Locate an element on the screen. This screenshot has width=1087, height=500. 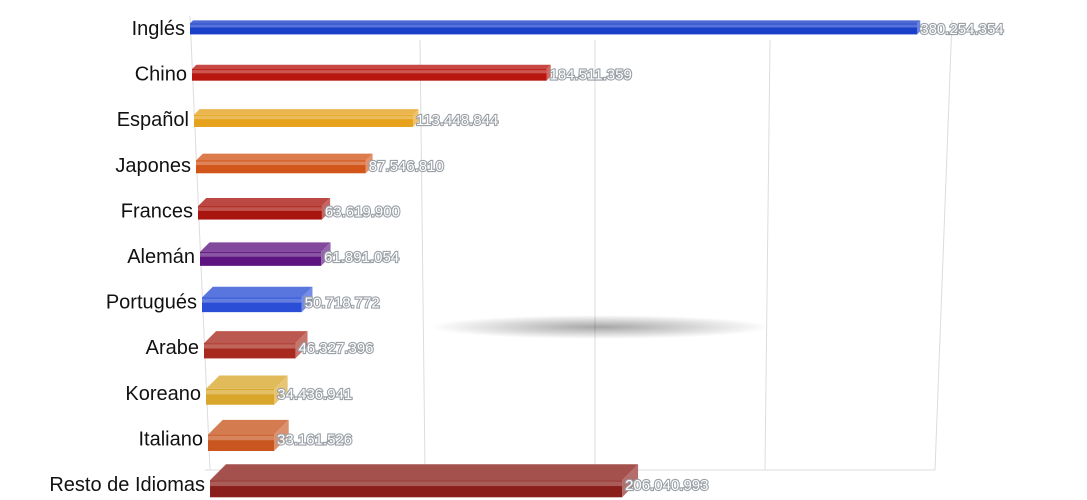
bar-frances is located at coordinates (264, 208).